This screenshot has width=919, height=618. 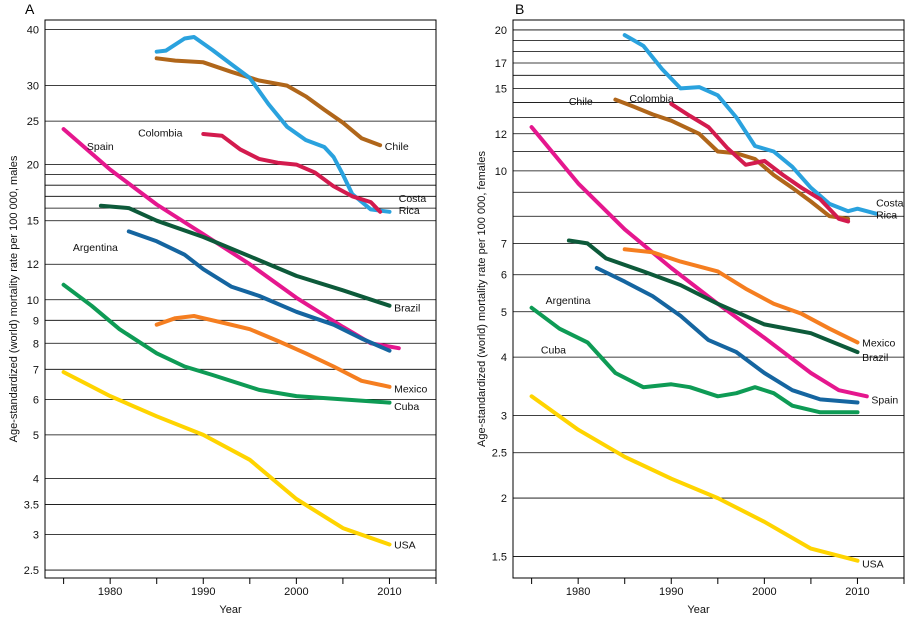 I want to click on series-line-spain, so click(x=231, y=239).